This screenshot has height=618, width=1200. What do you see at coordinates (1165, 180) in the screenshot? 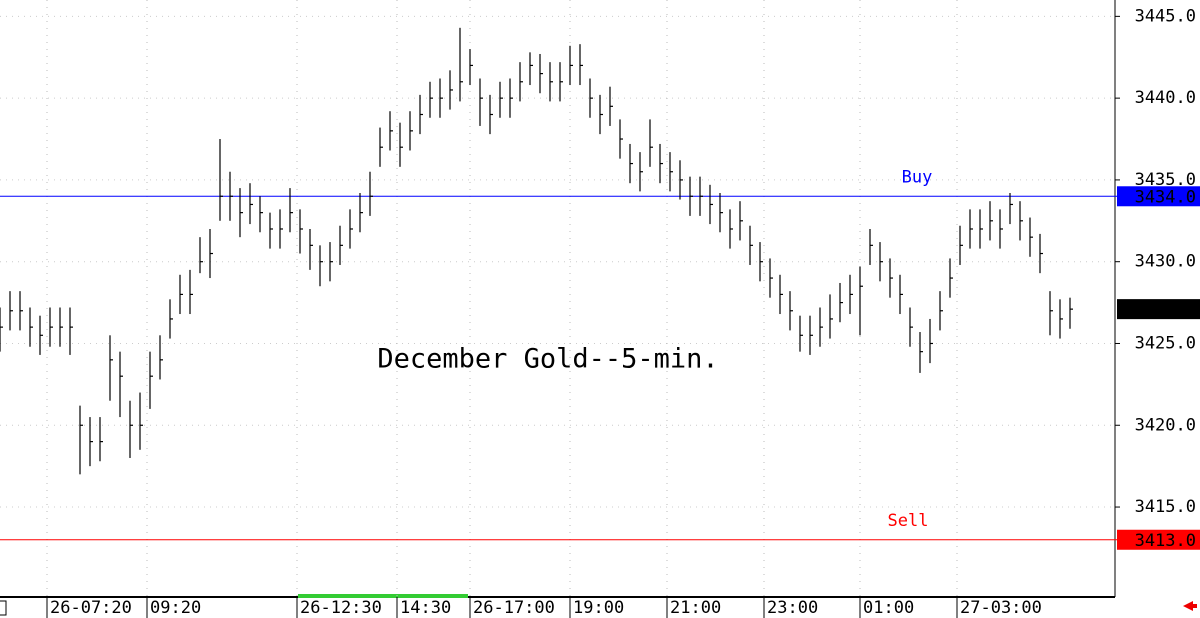
I see `y-tick-label: 3435.0` at bounding box center [1165, 180].